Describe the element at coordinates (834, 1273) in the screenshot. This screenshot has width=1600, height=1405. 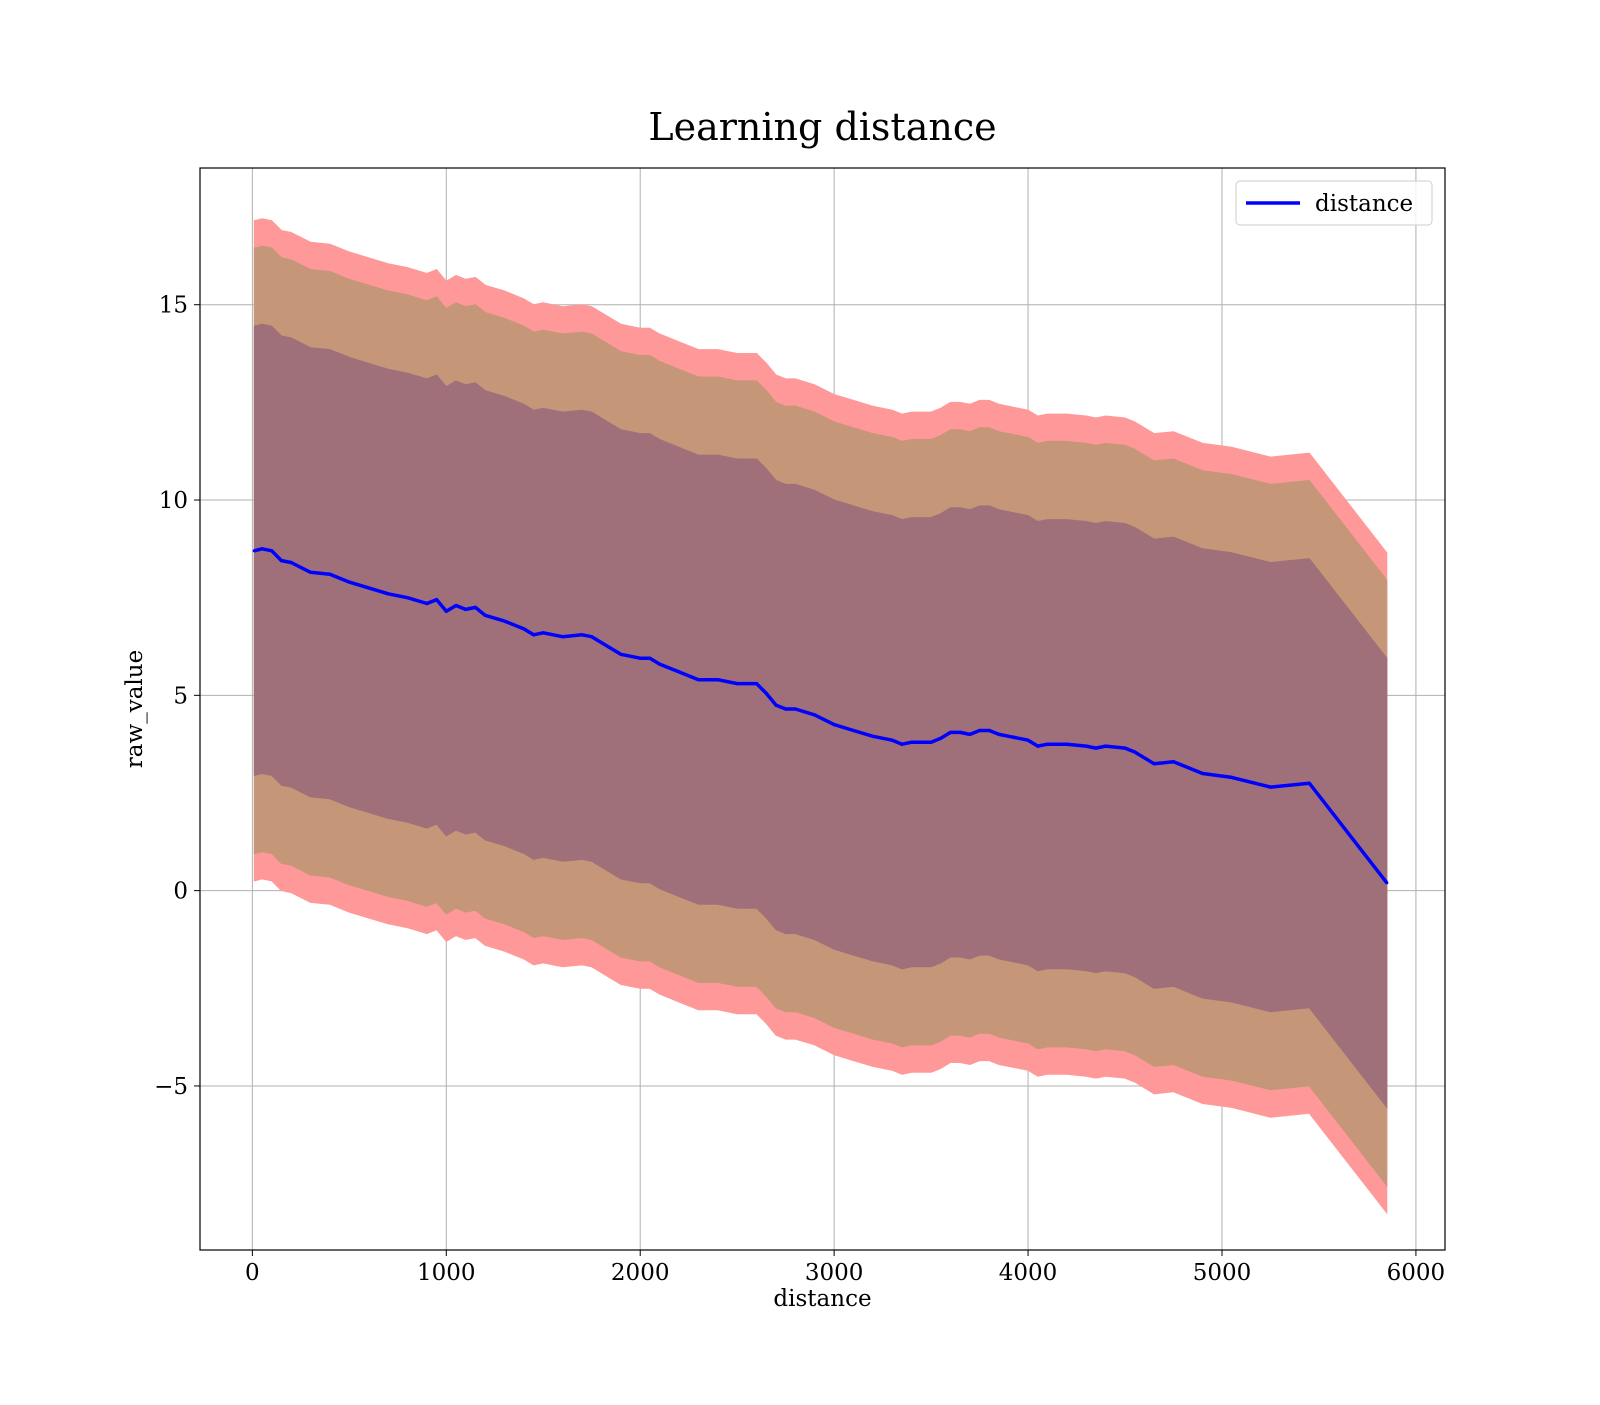
I see `x-tick-label: 3000` at that location.